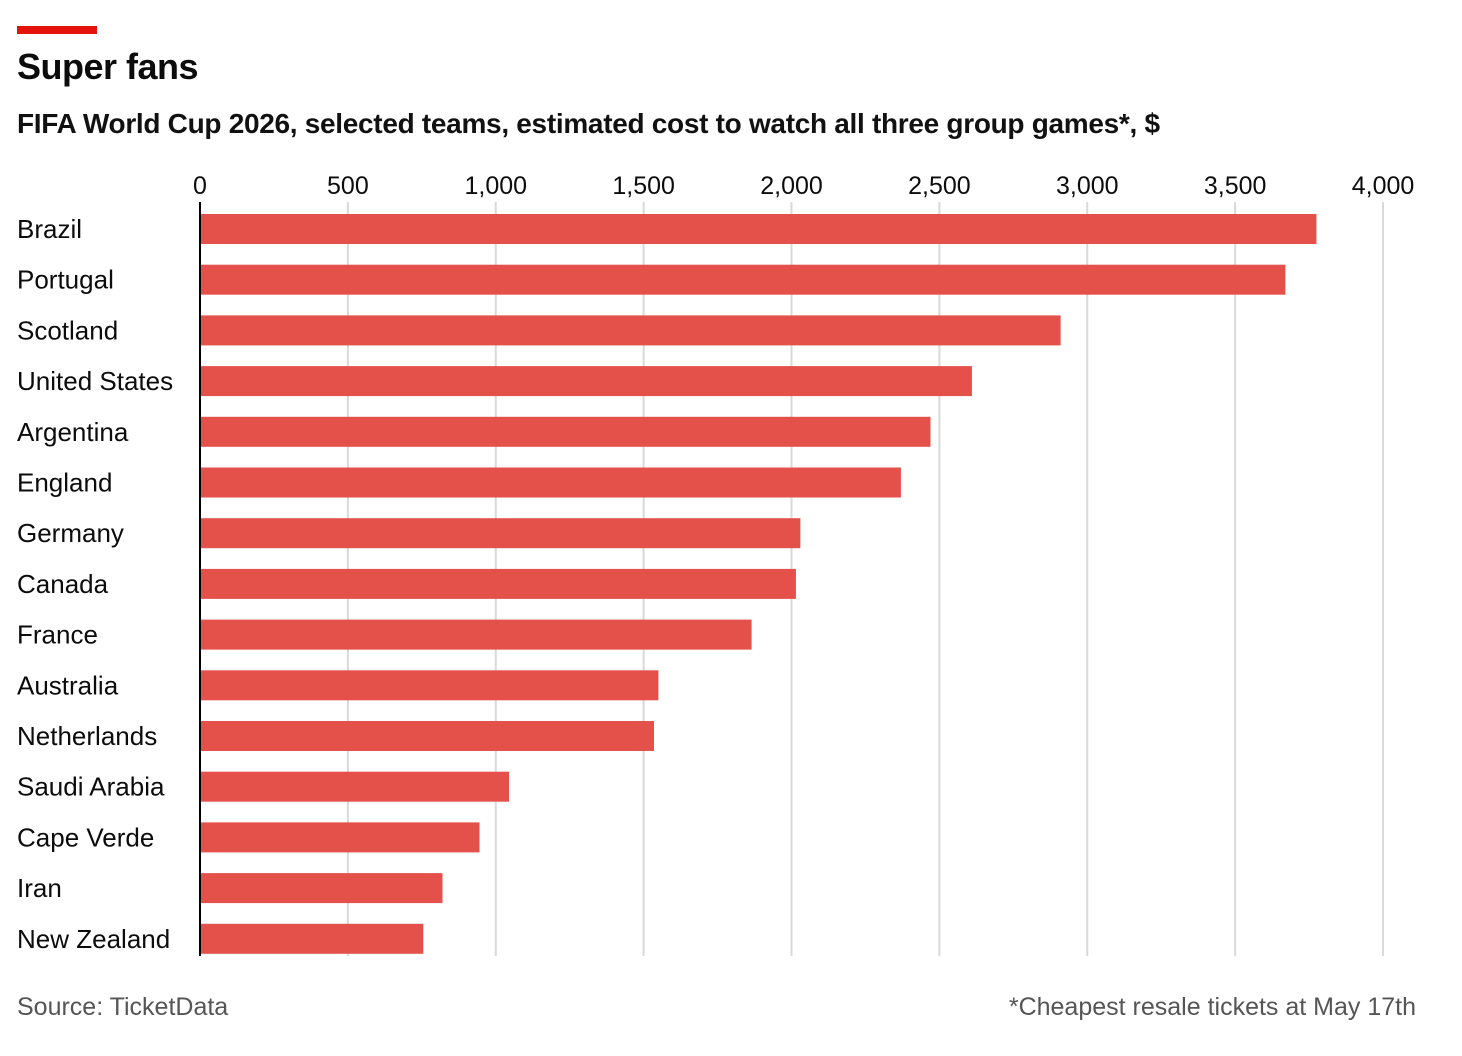 The height and width of the screenshot is (1056, 1462). Describe the element at coordinates (73, 432) in the screenshot. I see `category-label: Argentina` at that location.